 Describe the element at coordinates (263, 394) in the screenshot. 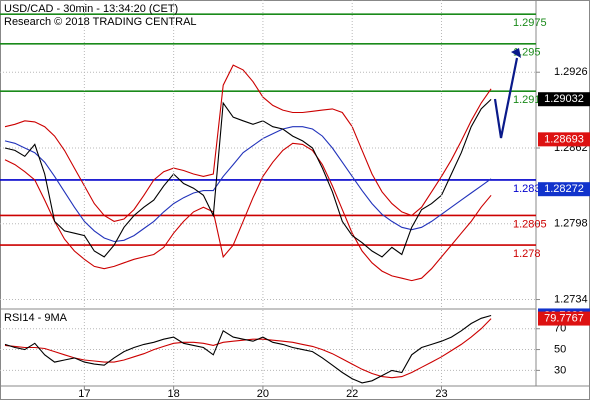

I see `x-tick-label: 20` at that location.